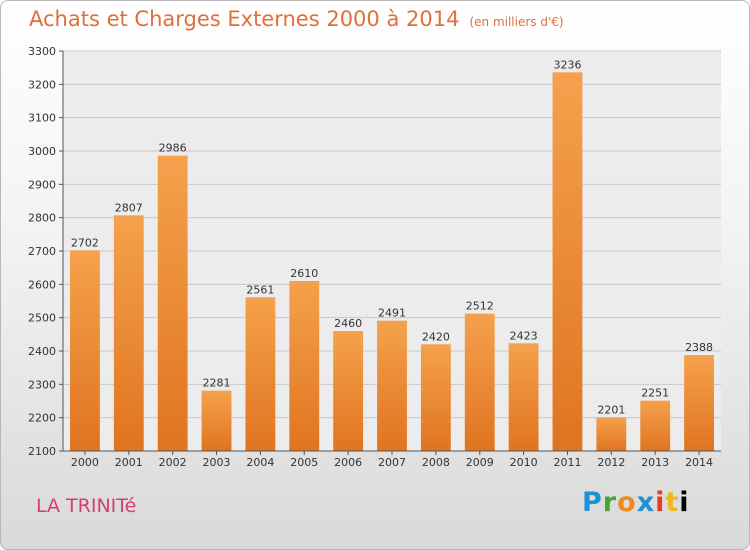 This screenshot has width=750, height=550. What do you see at coordinates (42, 151) in the screenshot?
I see `y-tick-label: 3000` at bounding box center [42, 151].